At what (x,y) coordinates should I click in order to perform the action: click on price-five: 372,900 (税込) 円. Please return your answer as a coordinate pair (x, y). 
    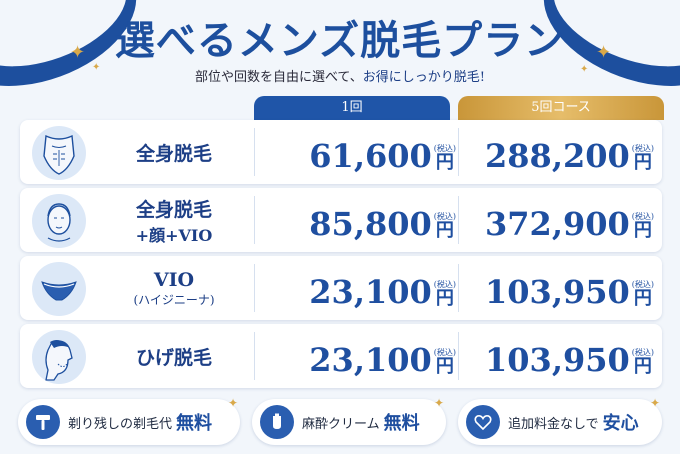
    Looking at the image, I should click on (556, 220).